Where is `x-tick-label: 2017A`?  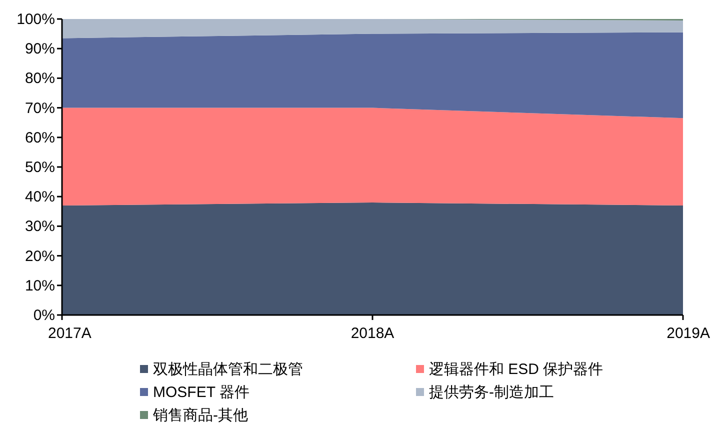 x-tick-label: 2017A is located at coordinates (70, 333).